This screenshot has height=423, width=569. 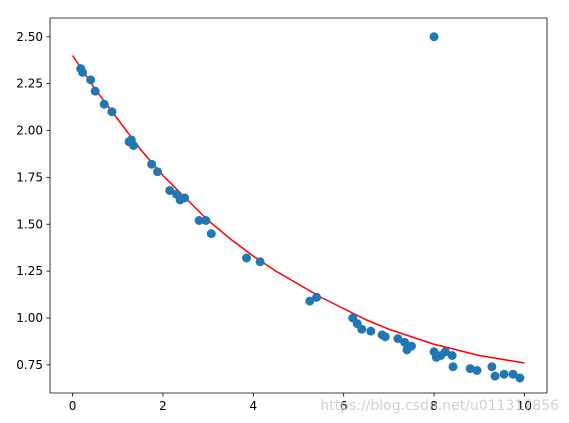 I want to click on x-tick-label: 2, so click(x=163, y=406).